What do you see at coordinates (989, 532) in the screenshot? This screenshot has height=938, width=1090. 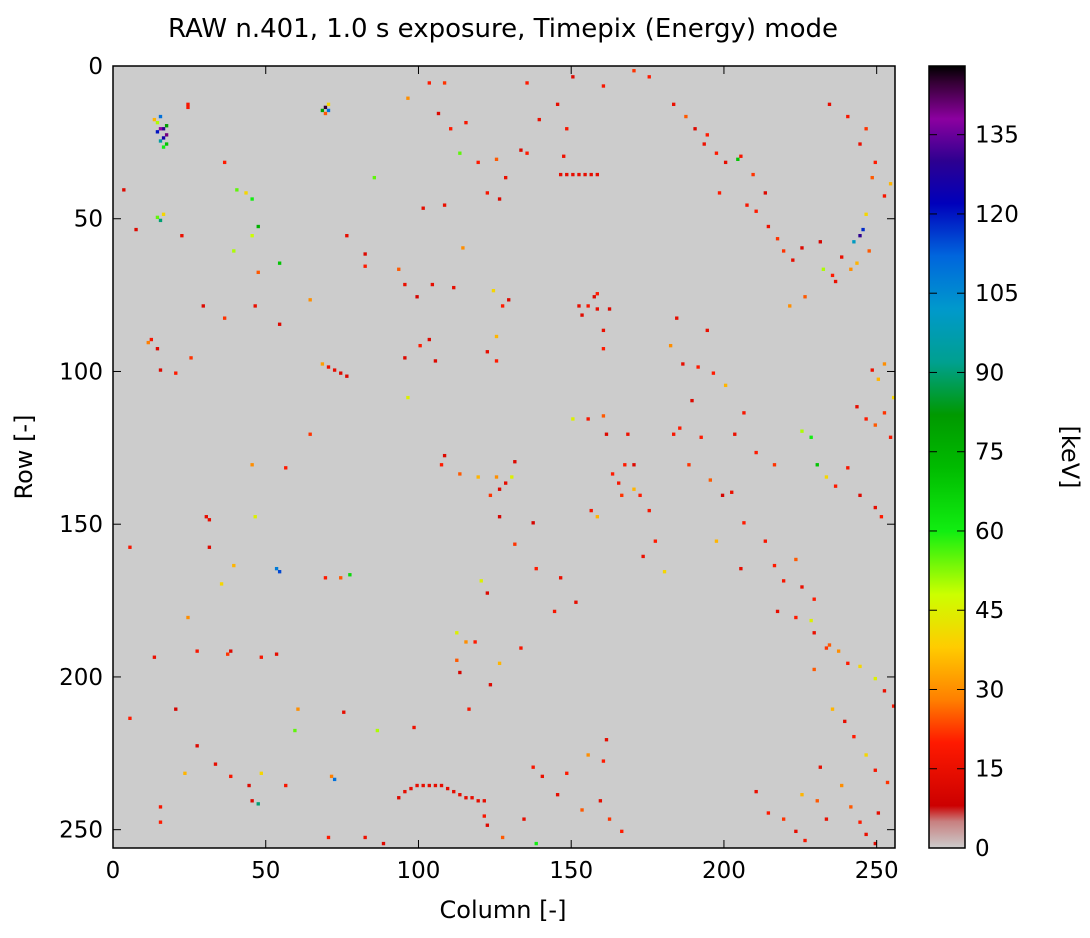 I see `colorbar-tick-label: 60` at bounding box center [989, 532].